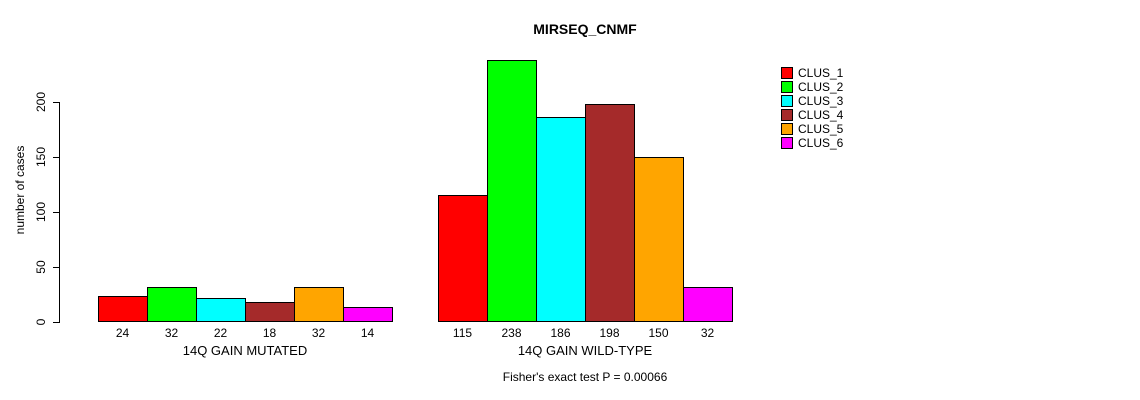 This screenshot has height=400, width=1140. I want to click on x-group-label: 14Q GAIN WILD-TYPE, so click(585, 350).